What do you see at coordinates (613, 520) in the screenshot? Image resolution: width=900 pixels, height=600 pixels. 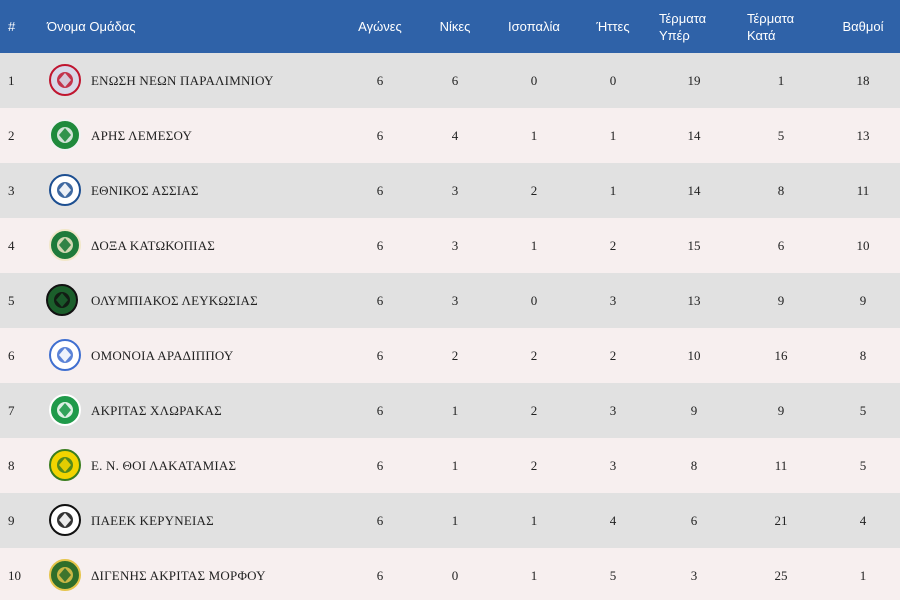 I see `losses-cell: 4` at bounding box center [613, 520].